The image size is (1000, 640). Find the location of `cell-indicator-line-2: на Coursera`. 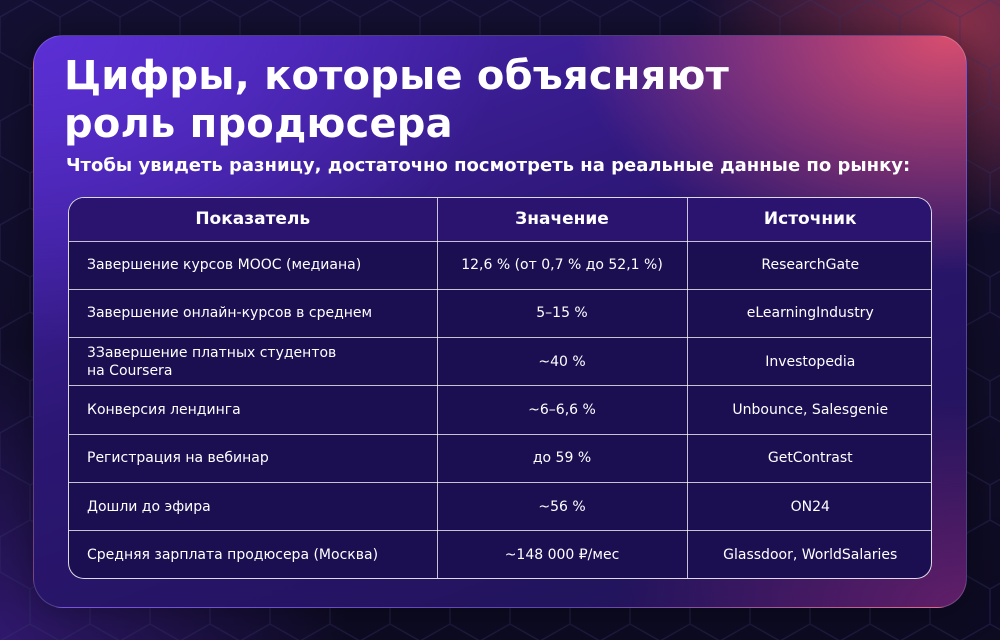

cell-indicator-line-2: на Coursera is located at coordinates (130, 370).